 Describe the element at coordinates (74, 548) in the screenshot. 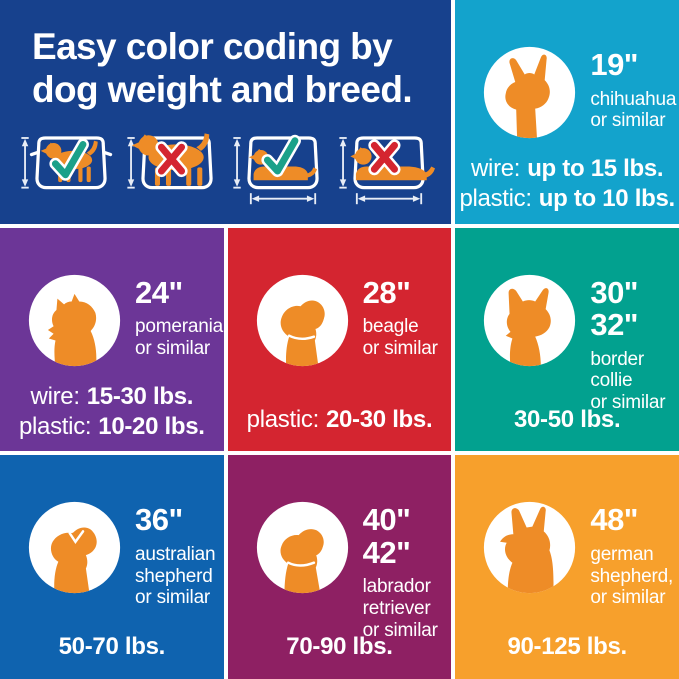

I see `australian-shepherd-icon` at that location.